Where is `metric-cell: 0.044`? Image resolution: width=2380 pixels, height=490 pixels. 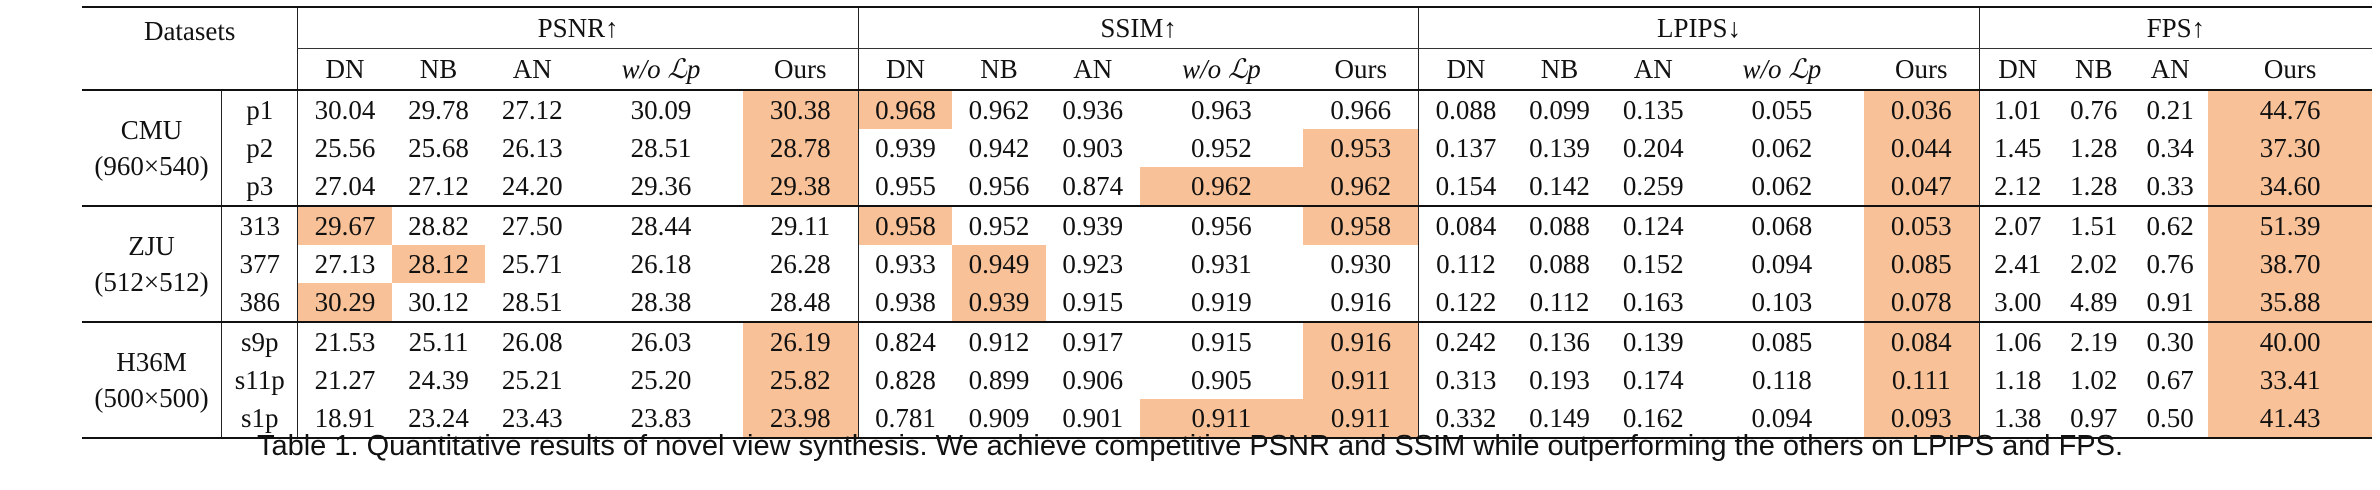
metric-cell: 0.044 is located at coordinates (1921, 148).